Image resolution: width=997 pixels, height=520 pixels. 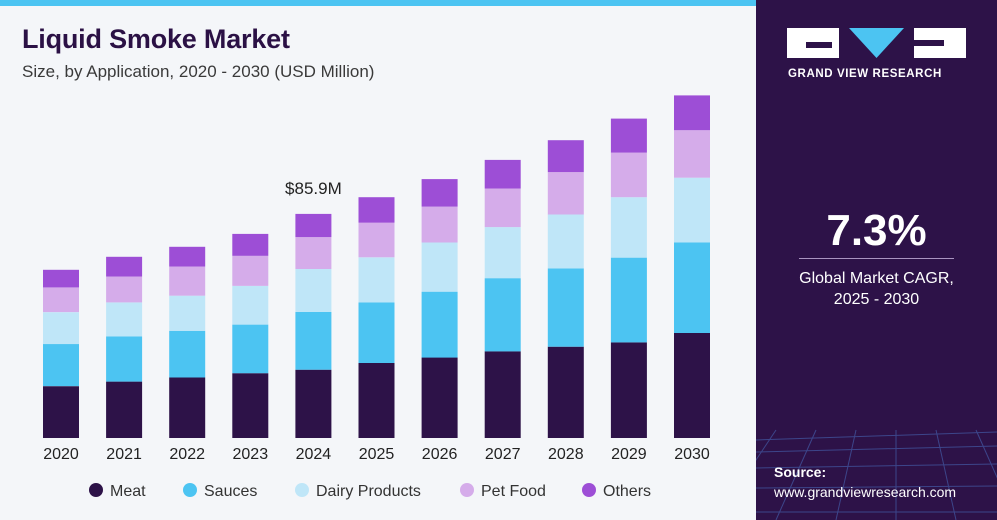 I want to click on bar-segment-pet-food-2029, so click(x=628, y=175).